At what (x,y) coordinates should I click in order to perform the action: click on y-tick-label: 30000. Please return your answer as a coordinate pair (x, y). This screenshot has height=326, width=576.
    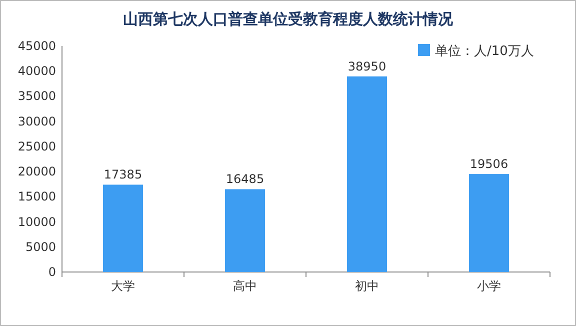
    Looking at the image, I should click on (37, 121).